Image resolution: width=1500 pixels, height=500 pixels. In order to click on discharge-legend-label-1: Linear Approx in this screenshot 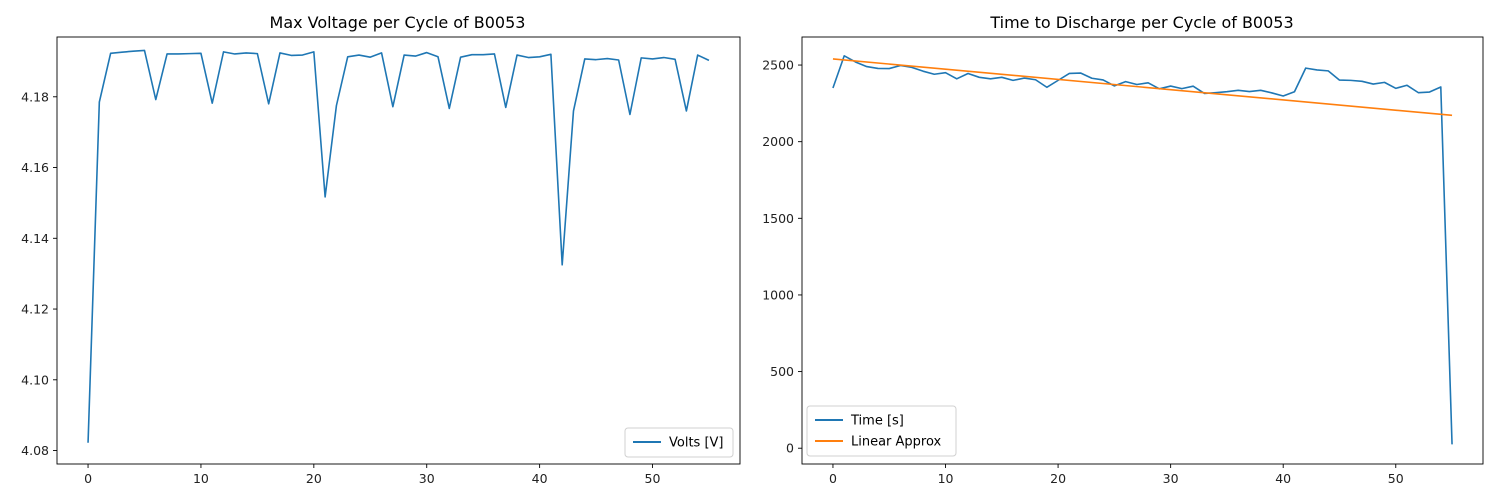, I will do `click(896, 442)`.